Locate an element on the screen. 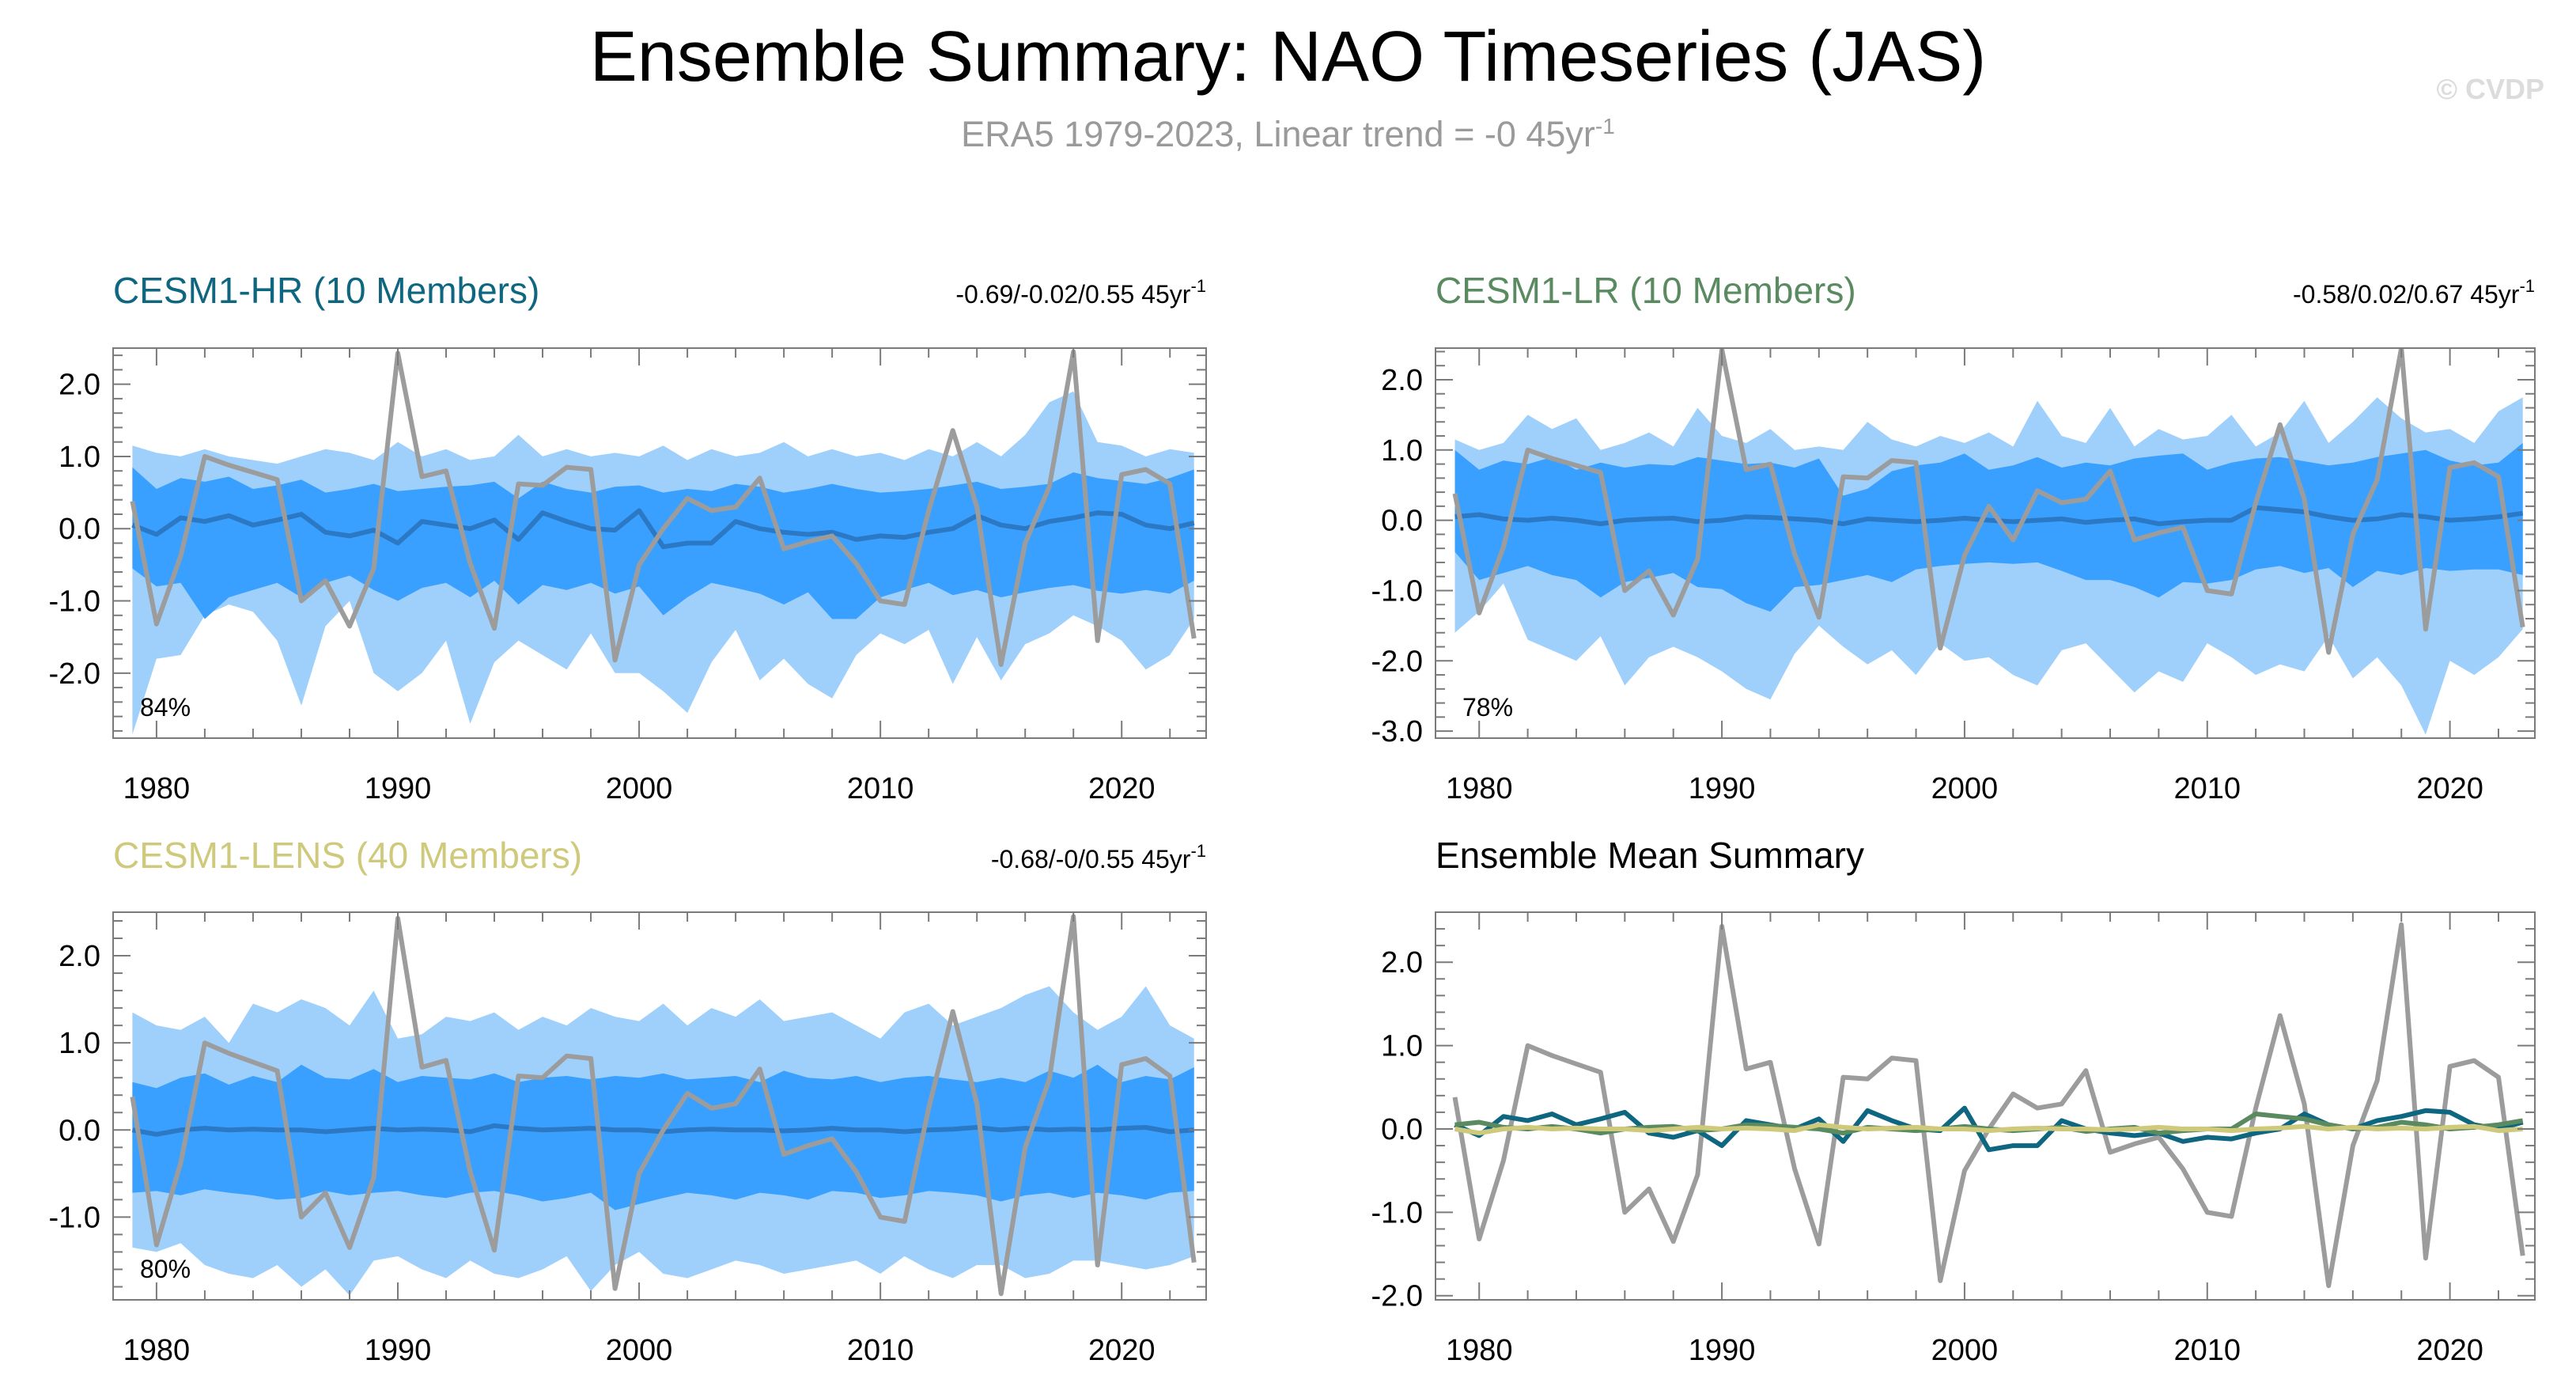 The image size is (2576, 1394). summary-series-cesm1-lens is located at coordinates (1988, 1129).